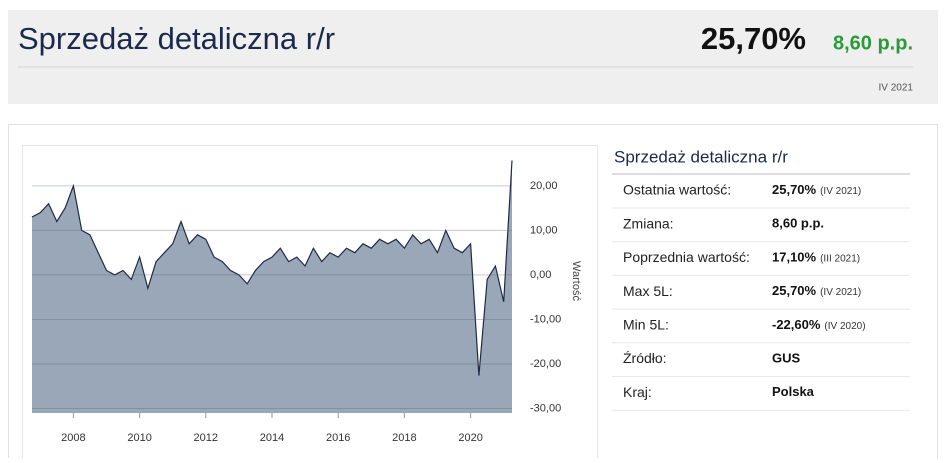 The image size is (948, 463). Describe the element at coordinates (844, 325) in the screenshot. I see `row-period: (IV 2020)` at that location.